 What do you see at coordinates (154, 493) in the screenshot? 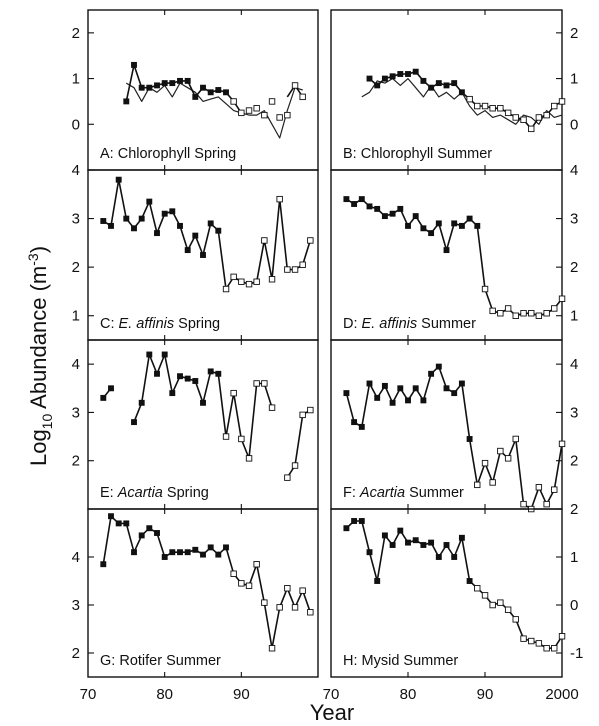
I see `panel-label: E: Acartia Spring` at bounding box center [154, 493].